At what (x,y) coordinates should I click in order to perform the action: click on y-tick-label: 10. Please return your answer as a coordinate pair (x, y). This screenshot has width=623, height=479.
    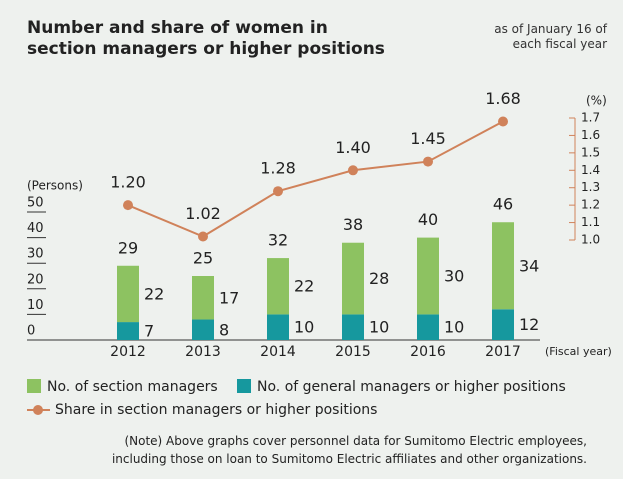
    Looking at the image, I should click on (35, 305).